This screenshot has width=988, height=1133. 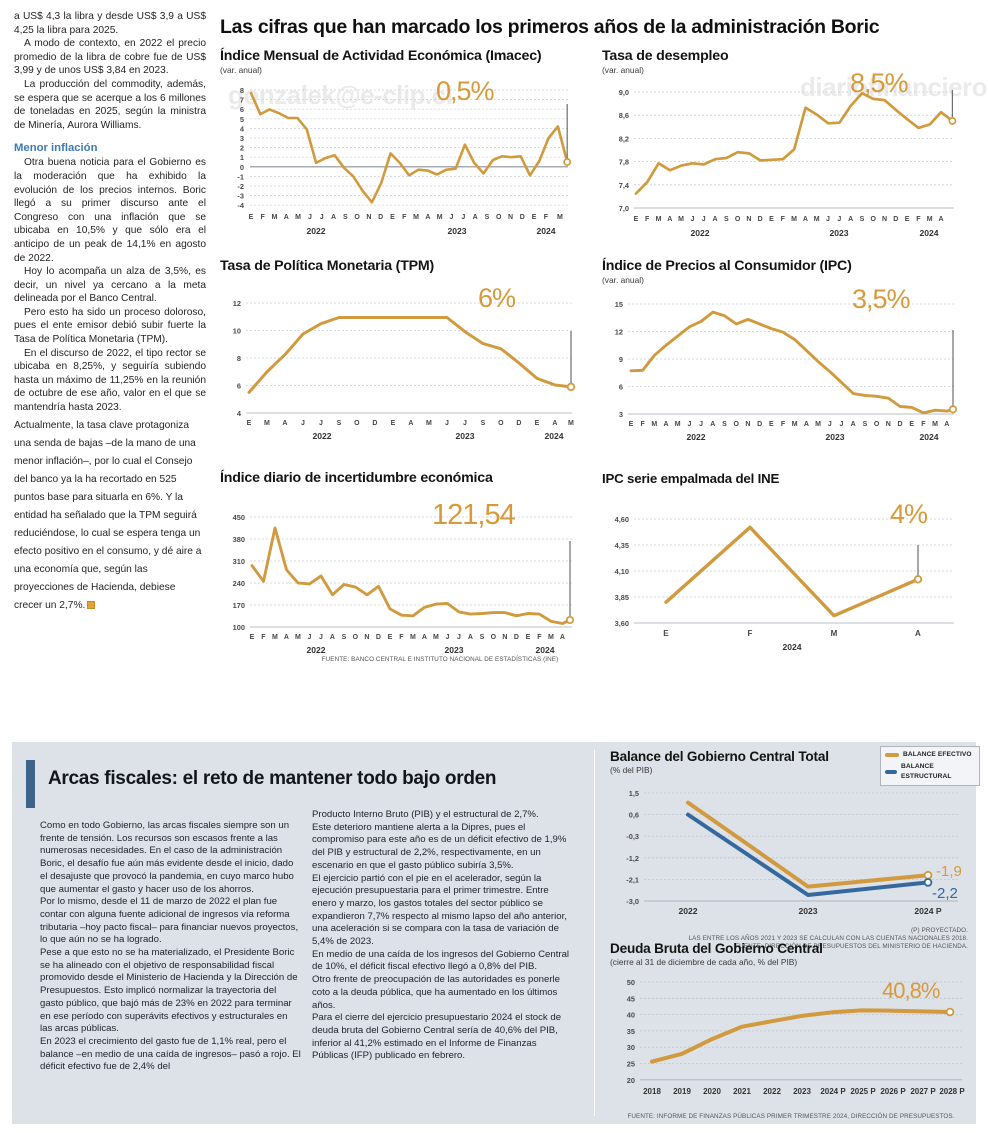 What do you see at coordinates (691, 478) in the screenshot?
I see `chart-title: IPC serie empalmada del INE` at bounding box center [691, 478].